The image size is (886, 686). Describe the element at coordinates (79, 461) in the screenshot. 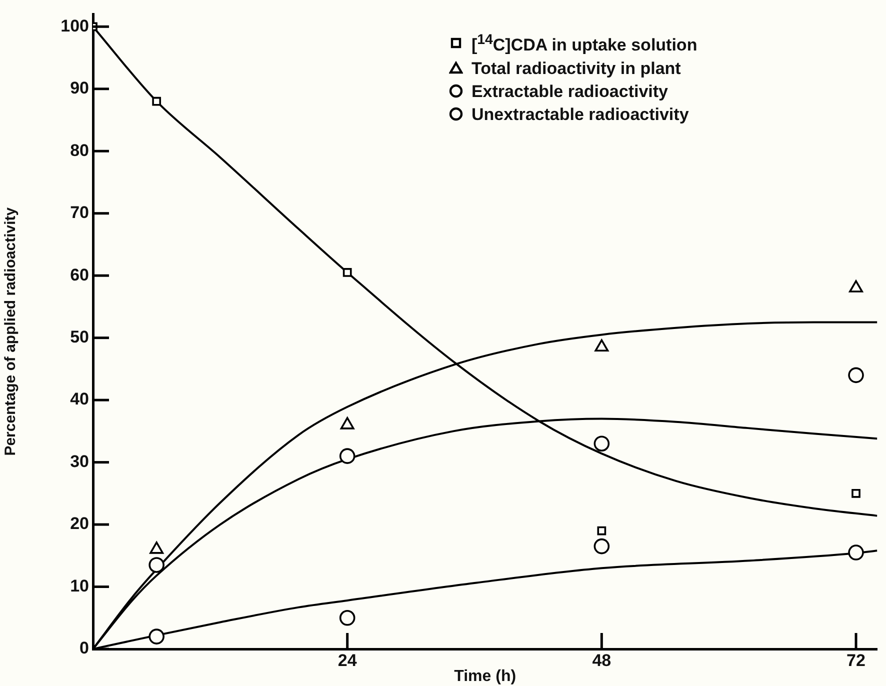

I see `y-tick-label: 30` at that location.